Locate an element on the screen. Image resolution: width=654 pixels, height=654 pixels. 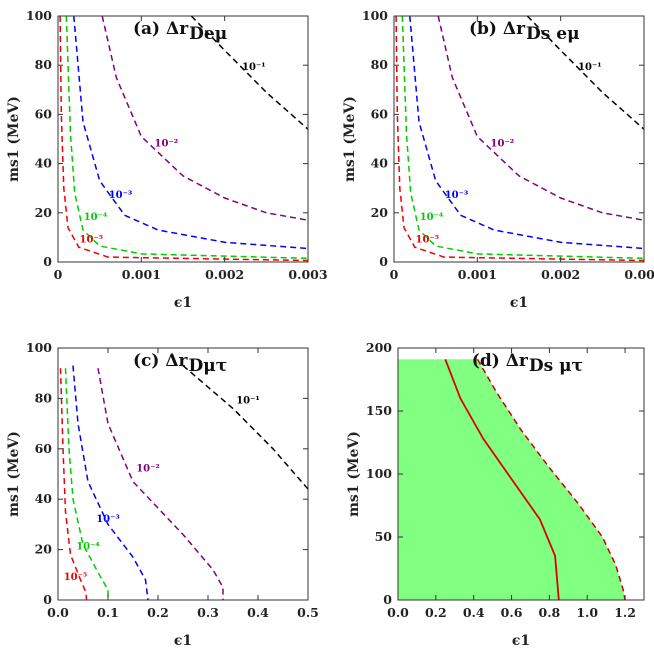
panel-title-subscript: Ds eμ is located at coordinates (553, 34).